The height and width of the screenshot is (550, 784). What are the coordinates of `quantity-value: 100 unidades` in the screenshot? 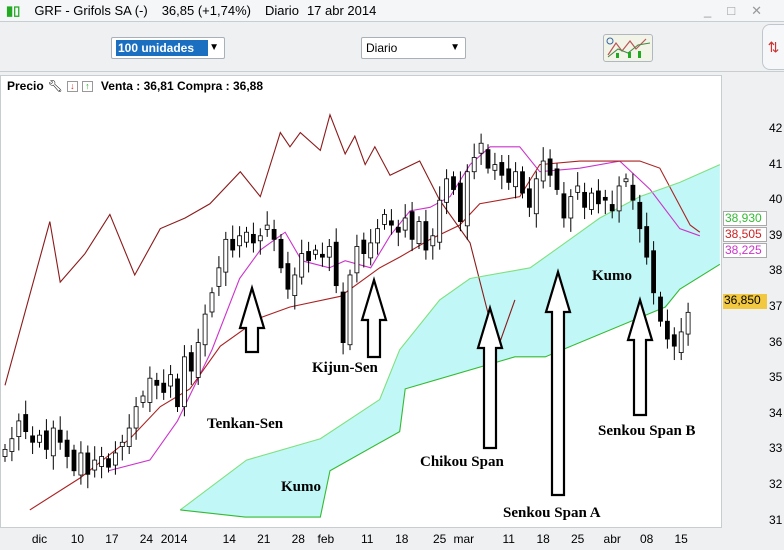 It's located at (162, 48).